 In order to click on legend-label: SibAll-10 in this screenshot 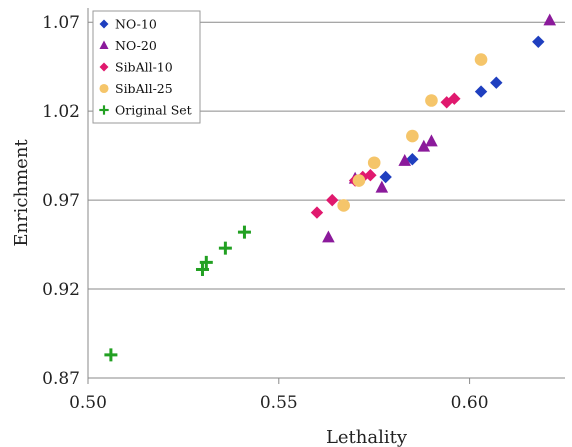, I will do `click(144, 67)`.